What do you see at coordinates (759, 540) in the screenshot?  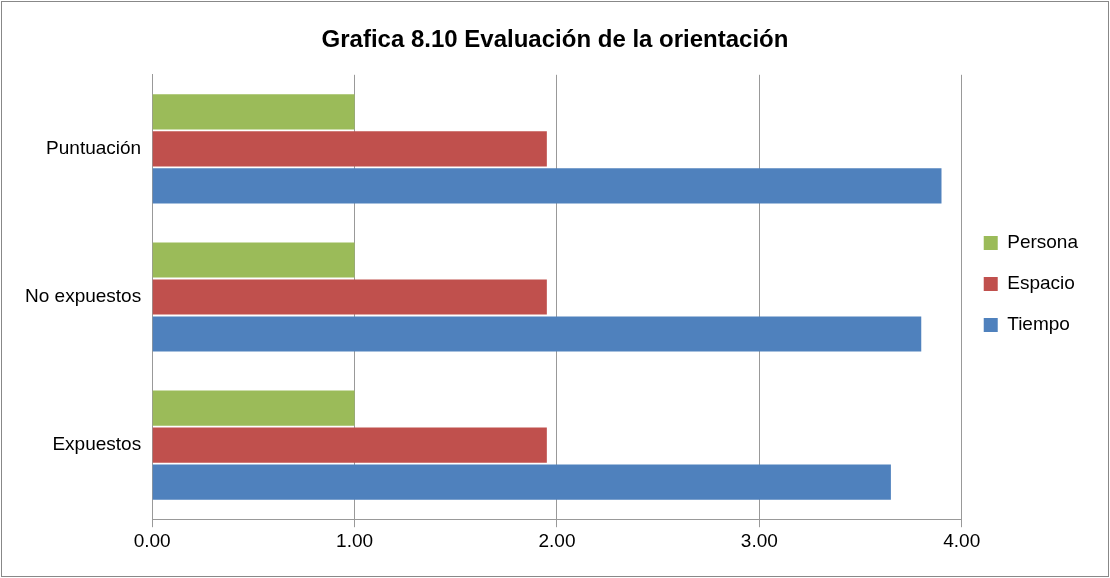 I see `x-tick-label: 3.00` at bounding box center [759, 540].